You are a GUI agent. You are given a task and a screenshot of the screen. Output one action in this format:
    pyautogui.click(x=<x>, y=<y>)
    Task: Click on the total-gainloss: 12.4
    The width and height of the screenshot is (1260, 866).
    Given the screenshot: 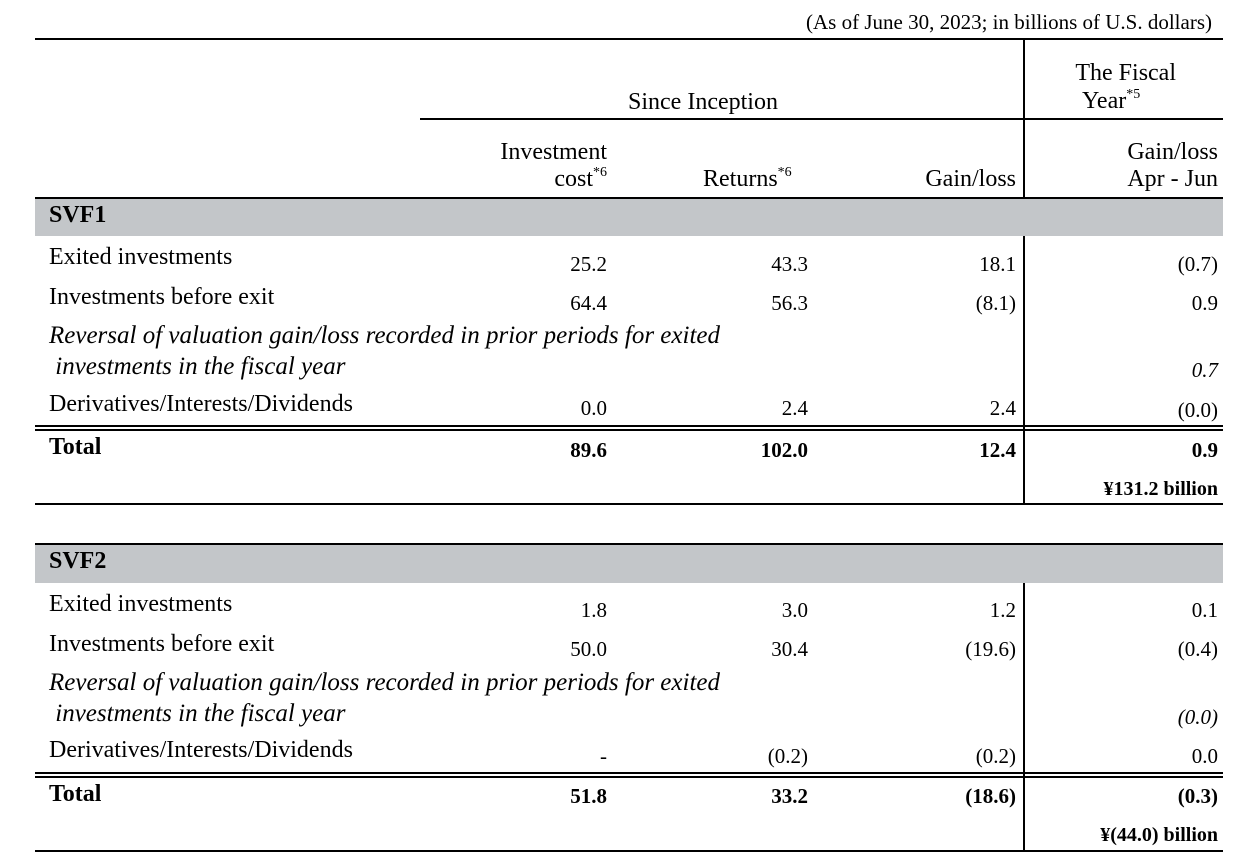 What is the action you would take?
    pyautogui.click(x=997, y=450)
    